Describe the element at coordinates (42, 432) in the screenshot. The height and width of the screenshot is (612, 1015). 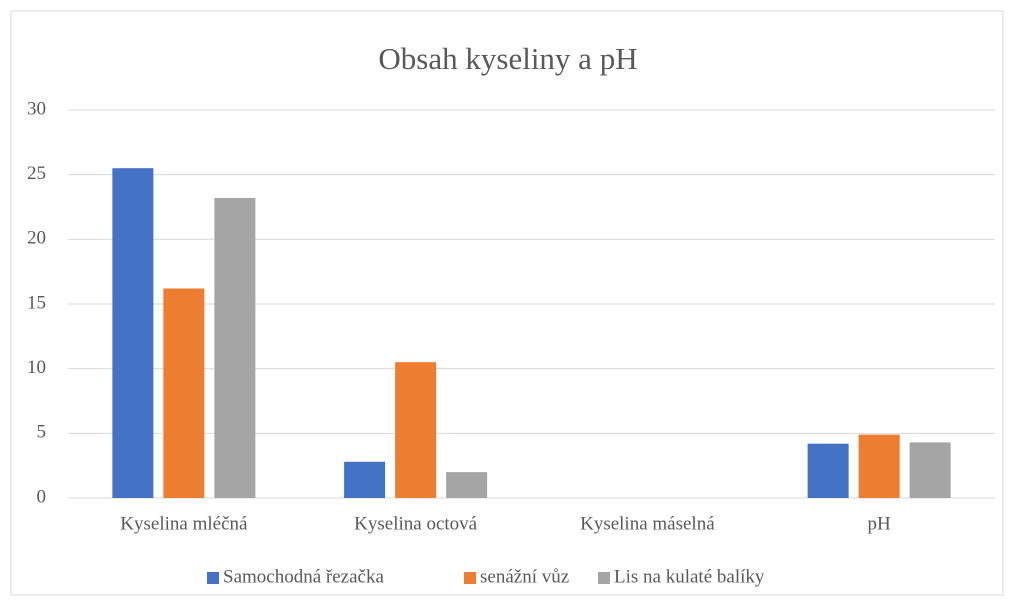
I see `y-tick-label: 5` at that location.